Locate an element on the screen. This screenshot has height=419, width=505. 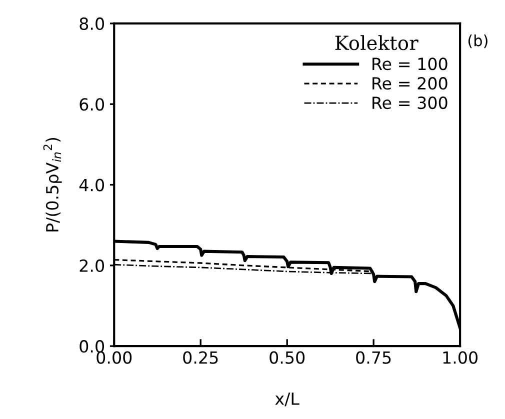
x-axis-title: x/L is located at coordinates (287, 399).